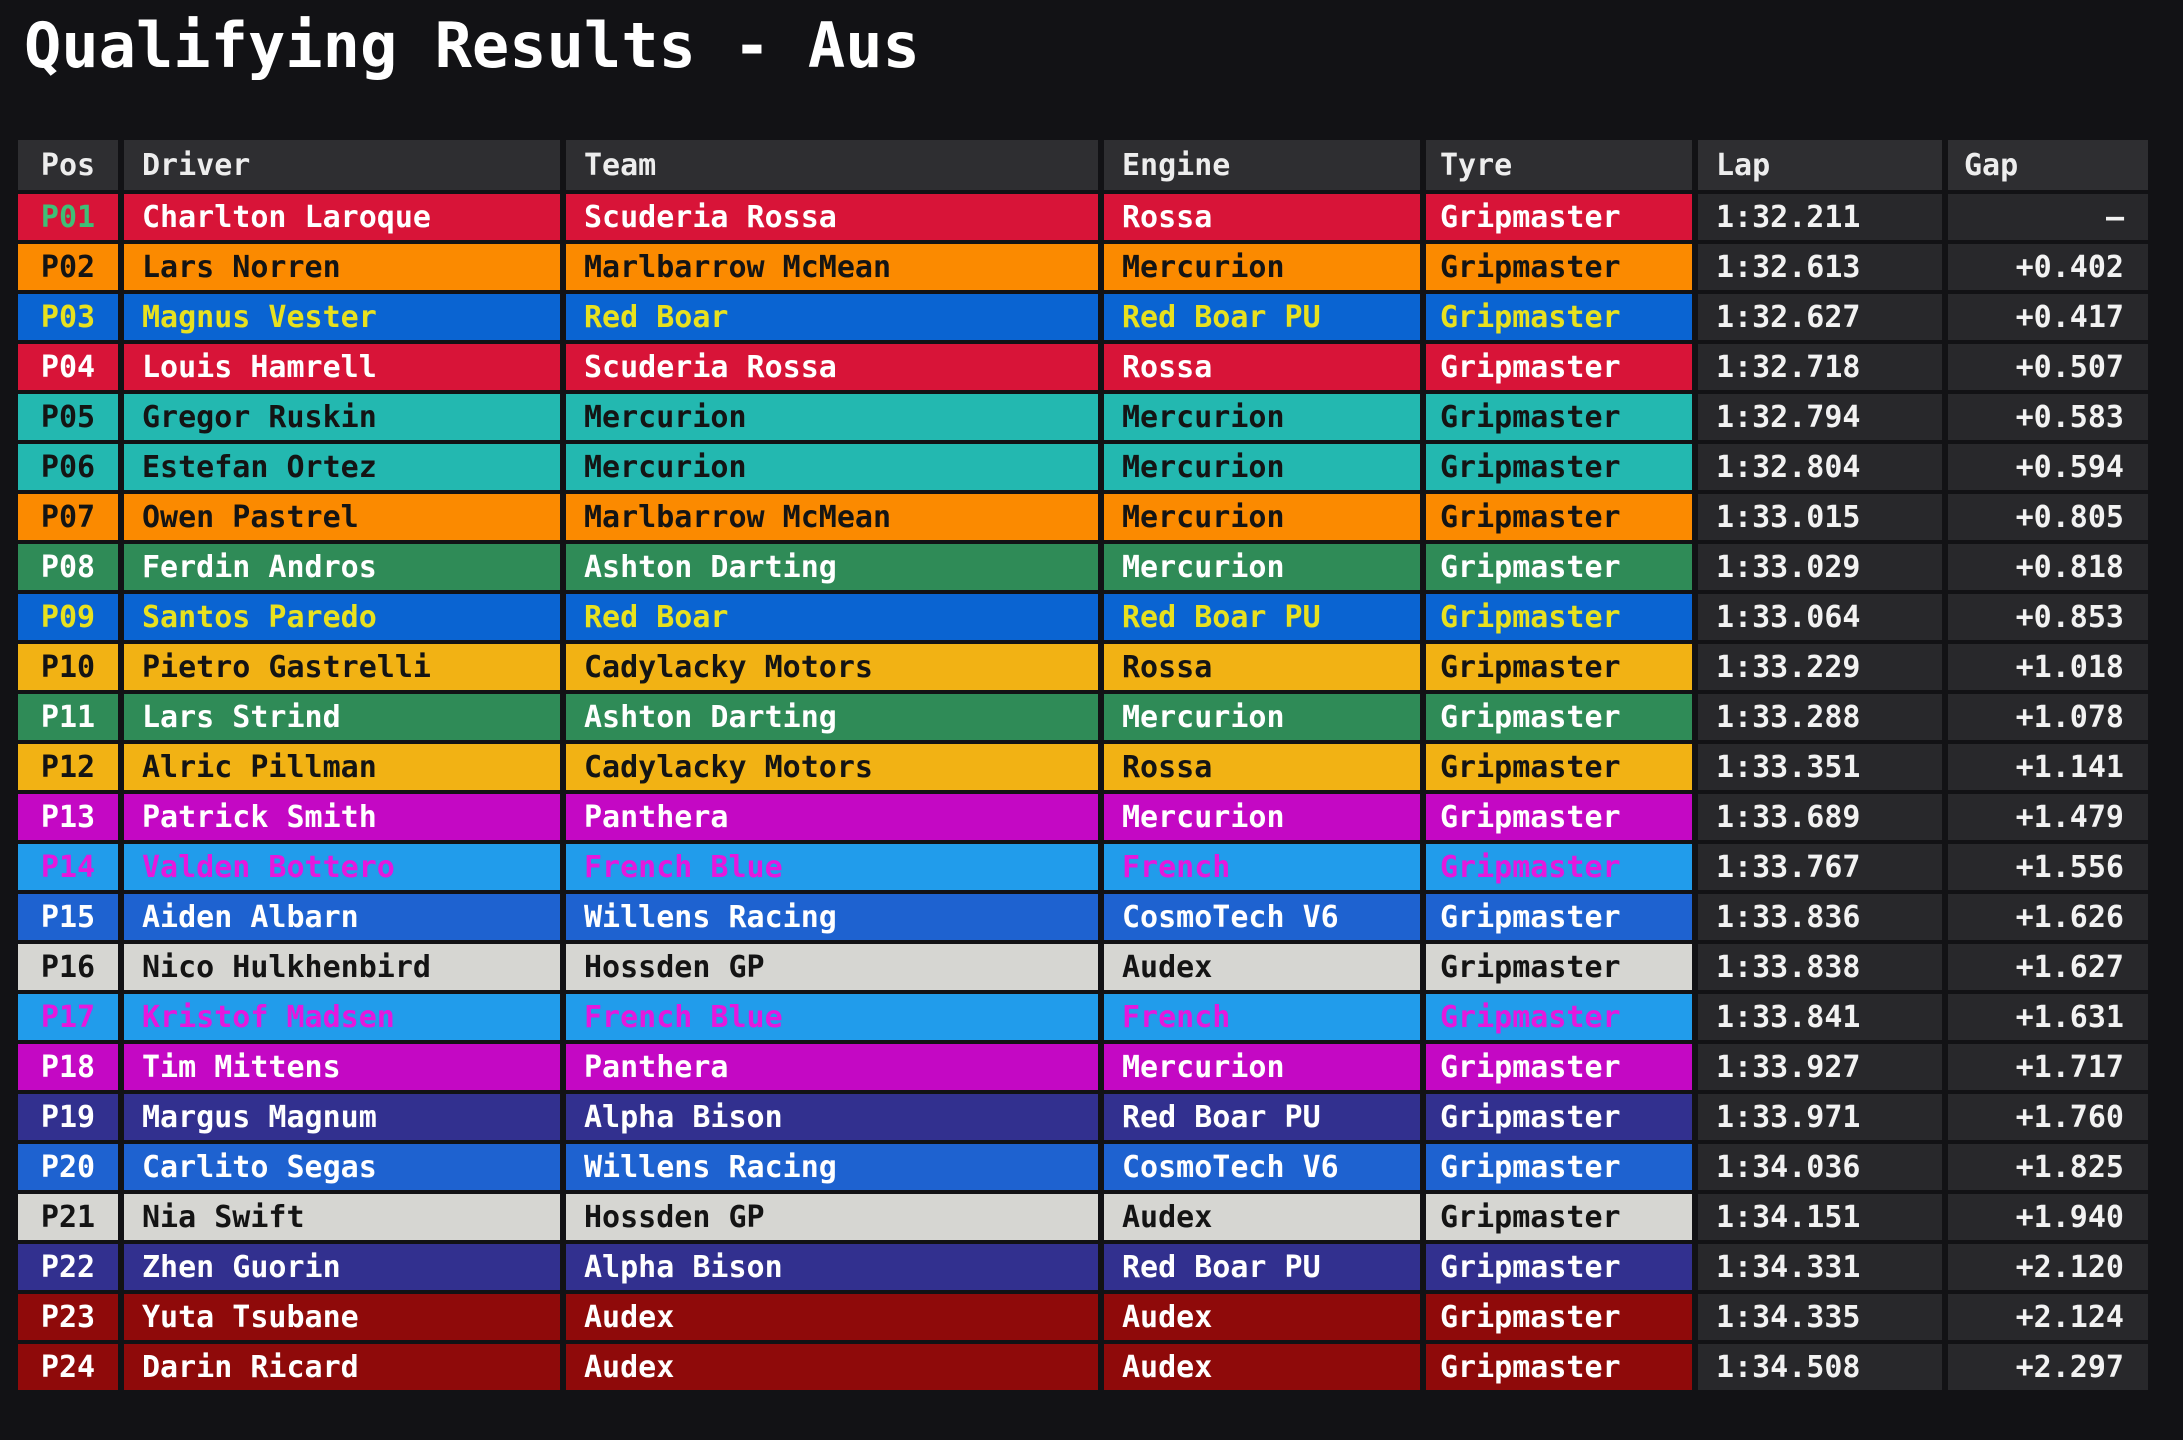  I want to click on pos-cell: P17, so click(68, 1017).